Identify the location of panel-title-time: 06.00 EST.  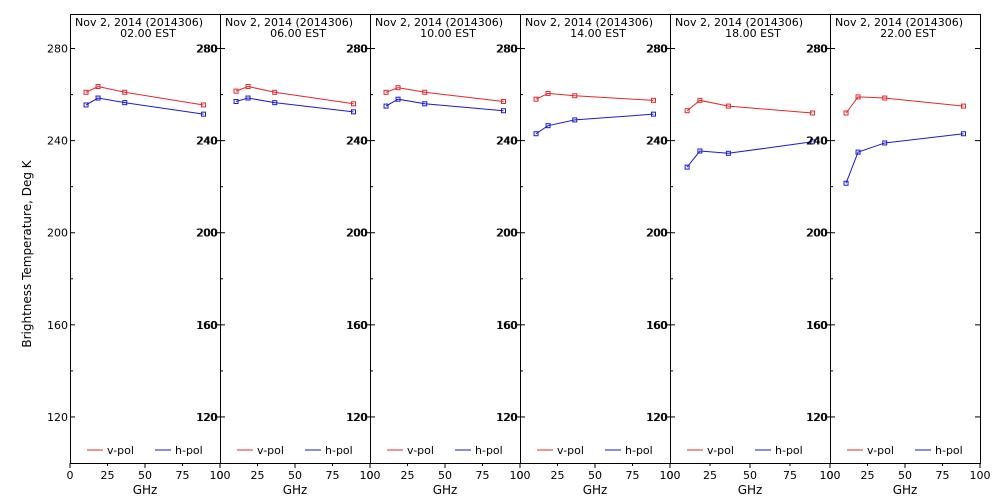
(298, 33).